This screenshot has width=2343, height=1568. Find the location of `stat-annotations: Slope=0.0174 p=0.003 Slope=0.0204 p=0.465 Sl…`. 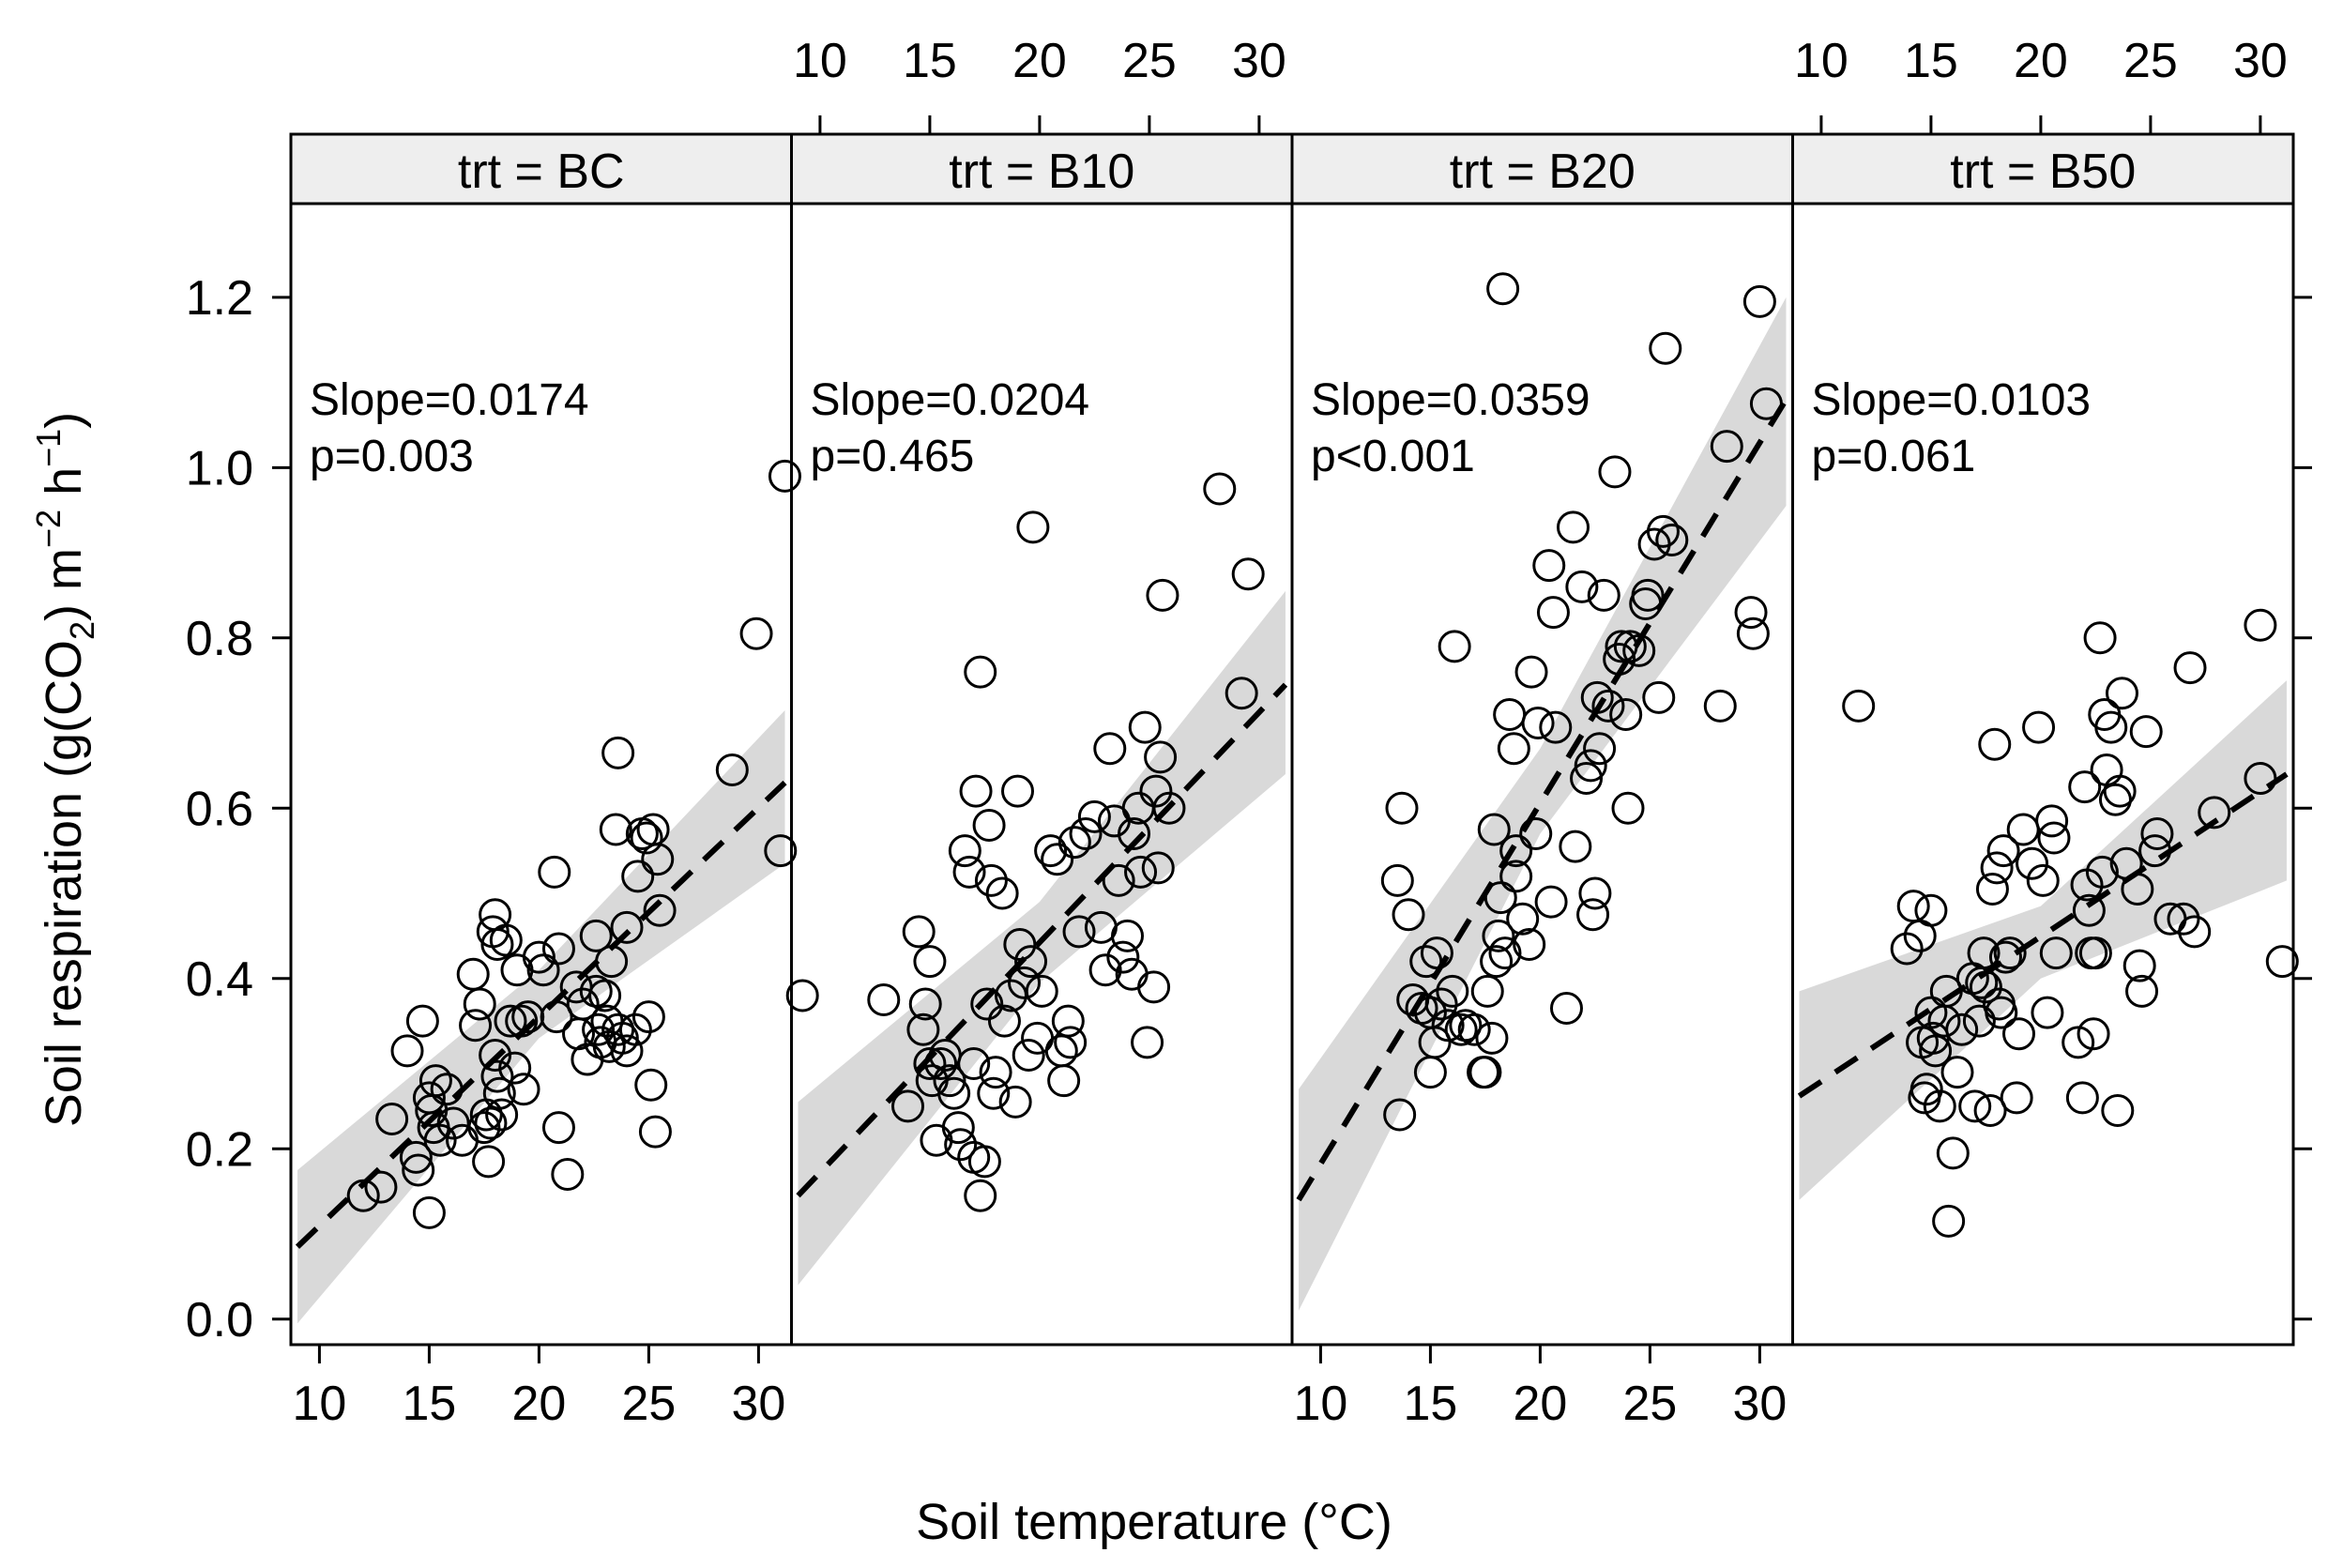

stat-annotations: Slope=0.0174 p=0.003 Slope=0.0204 p=0.465 Sl… is located at coordinates (1200, 428).